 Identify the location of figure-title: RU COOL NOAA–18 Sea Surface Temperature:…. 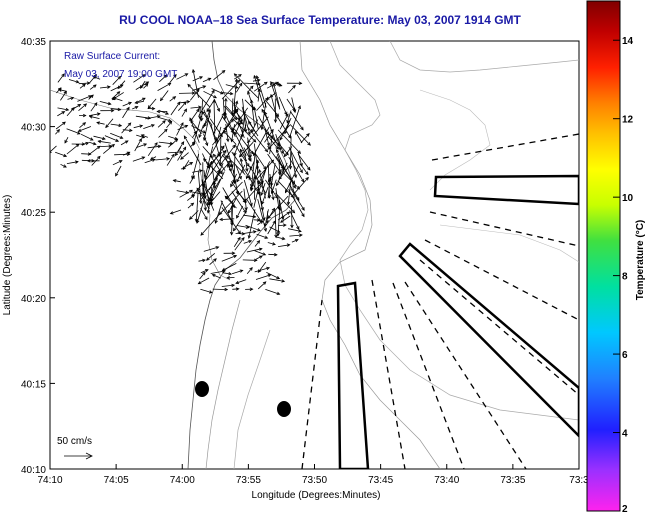
(320, 20).